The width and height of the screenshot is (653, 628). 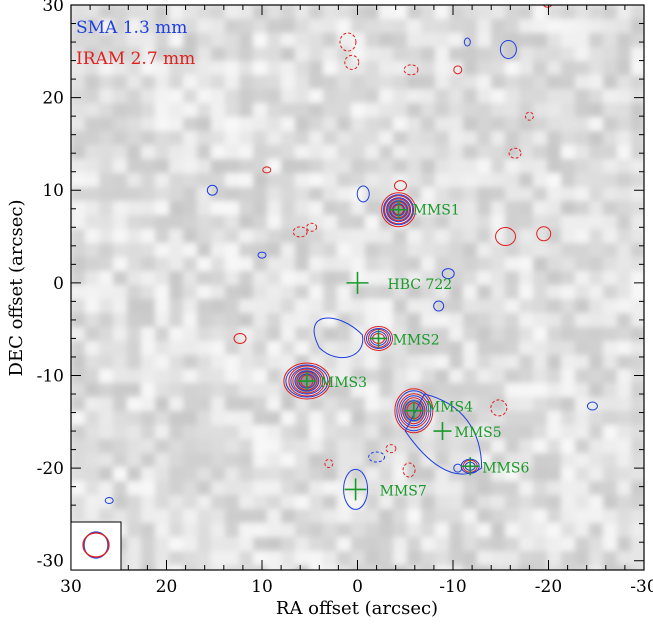 What do you see at coordinates (53, 191) in the screenshot?
I see `y-tick-label: 10` at bounding box center [53, 191].